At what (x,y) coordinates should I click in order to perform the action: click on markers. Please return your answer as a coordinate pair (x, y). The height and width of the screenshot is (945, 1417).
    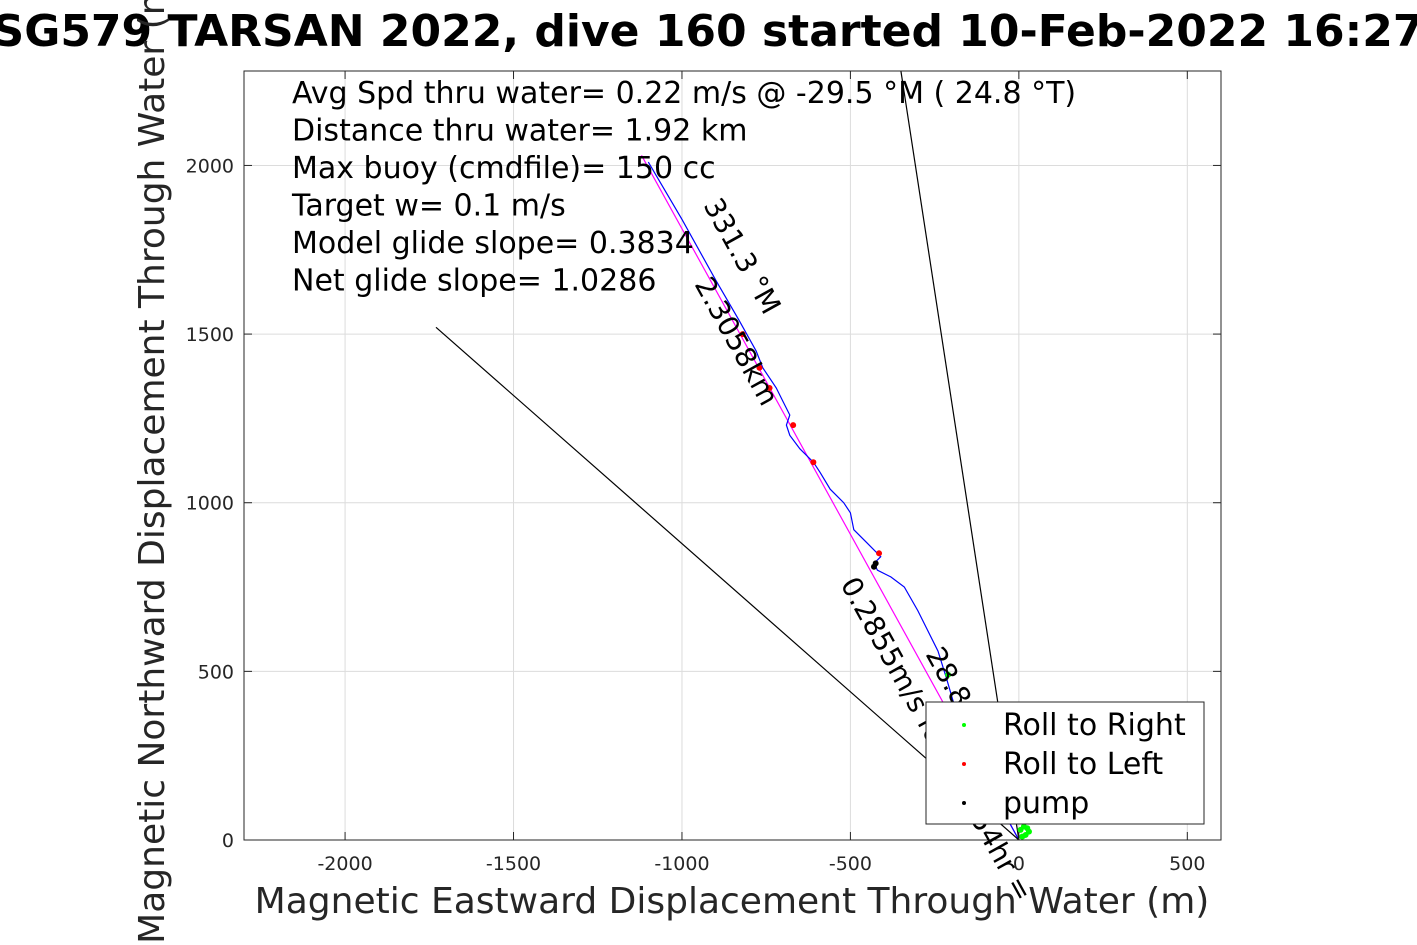
    Looking at the image, I should click on (885, 585).